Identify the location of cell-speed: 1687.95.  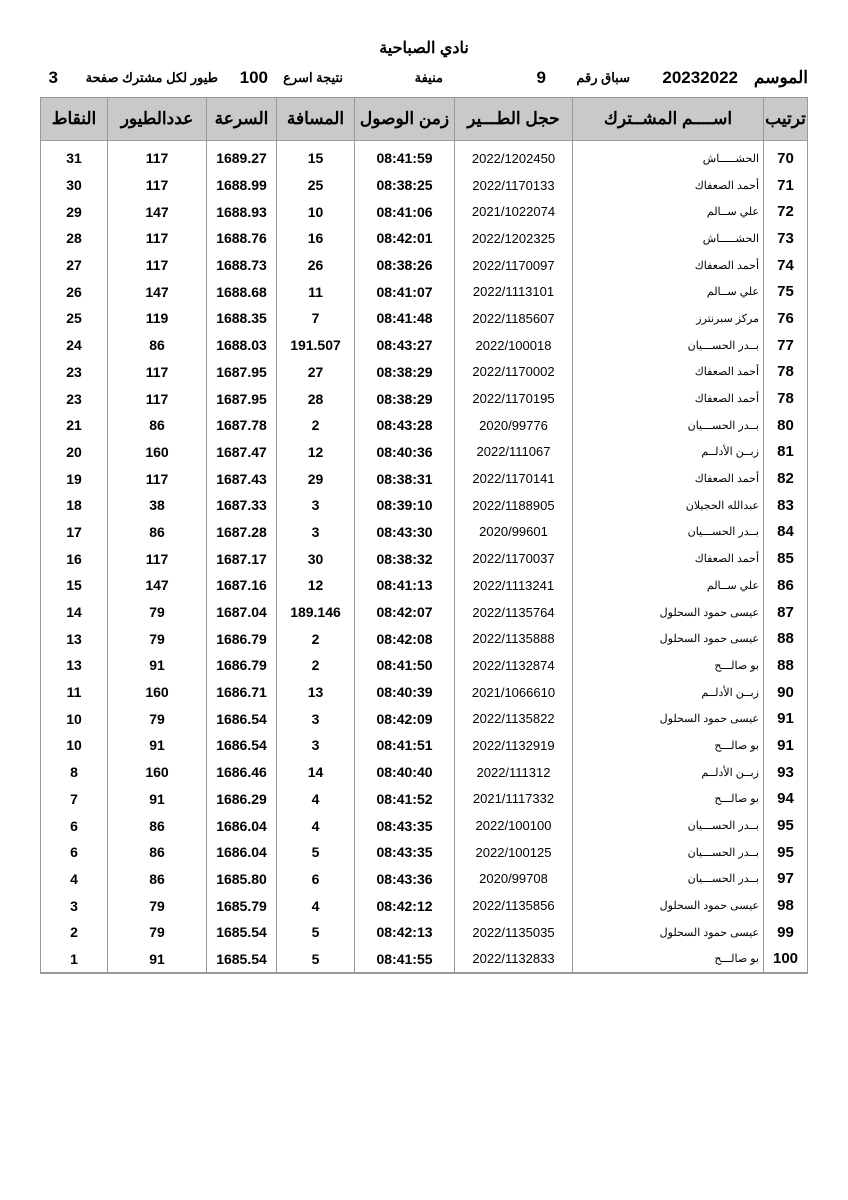
(241, 398).